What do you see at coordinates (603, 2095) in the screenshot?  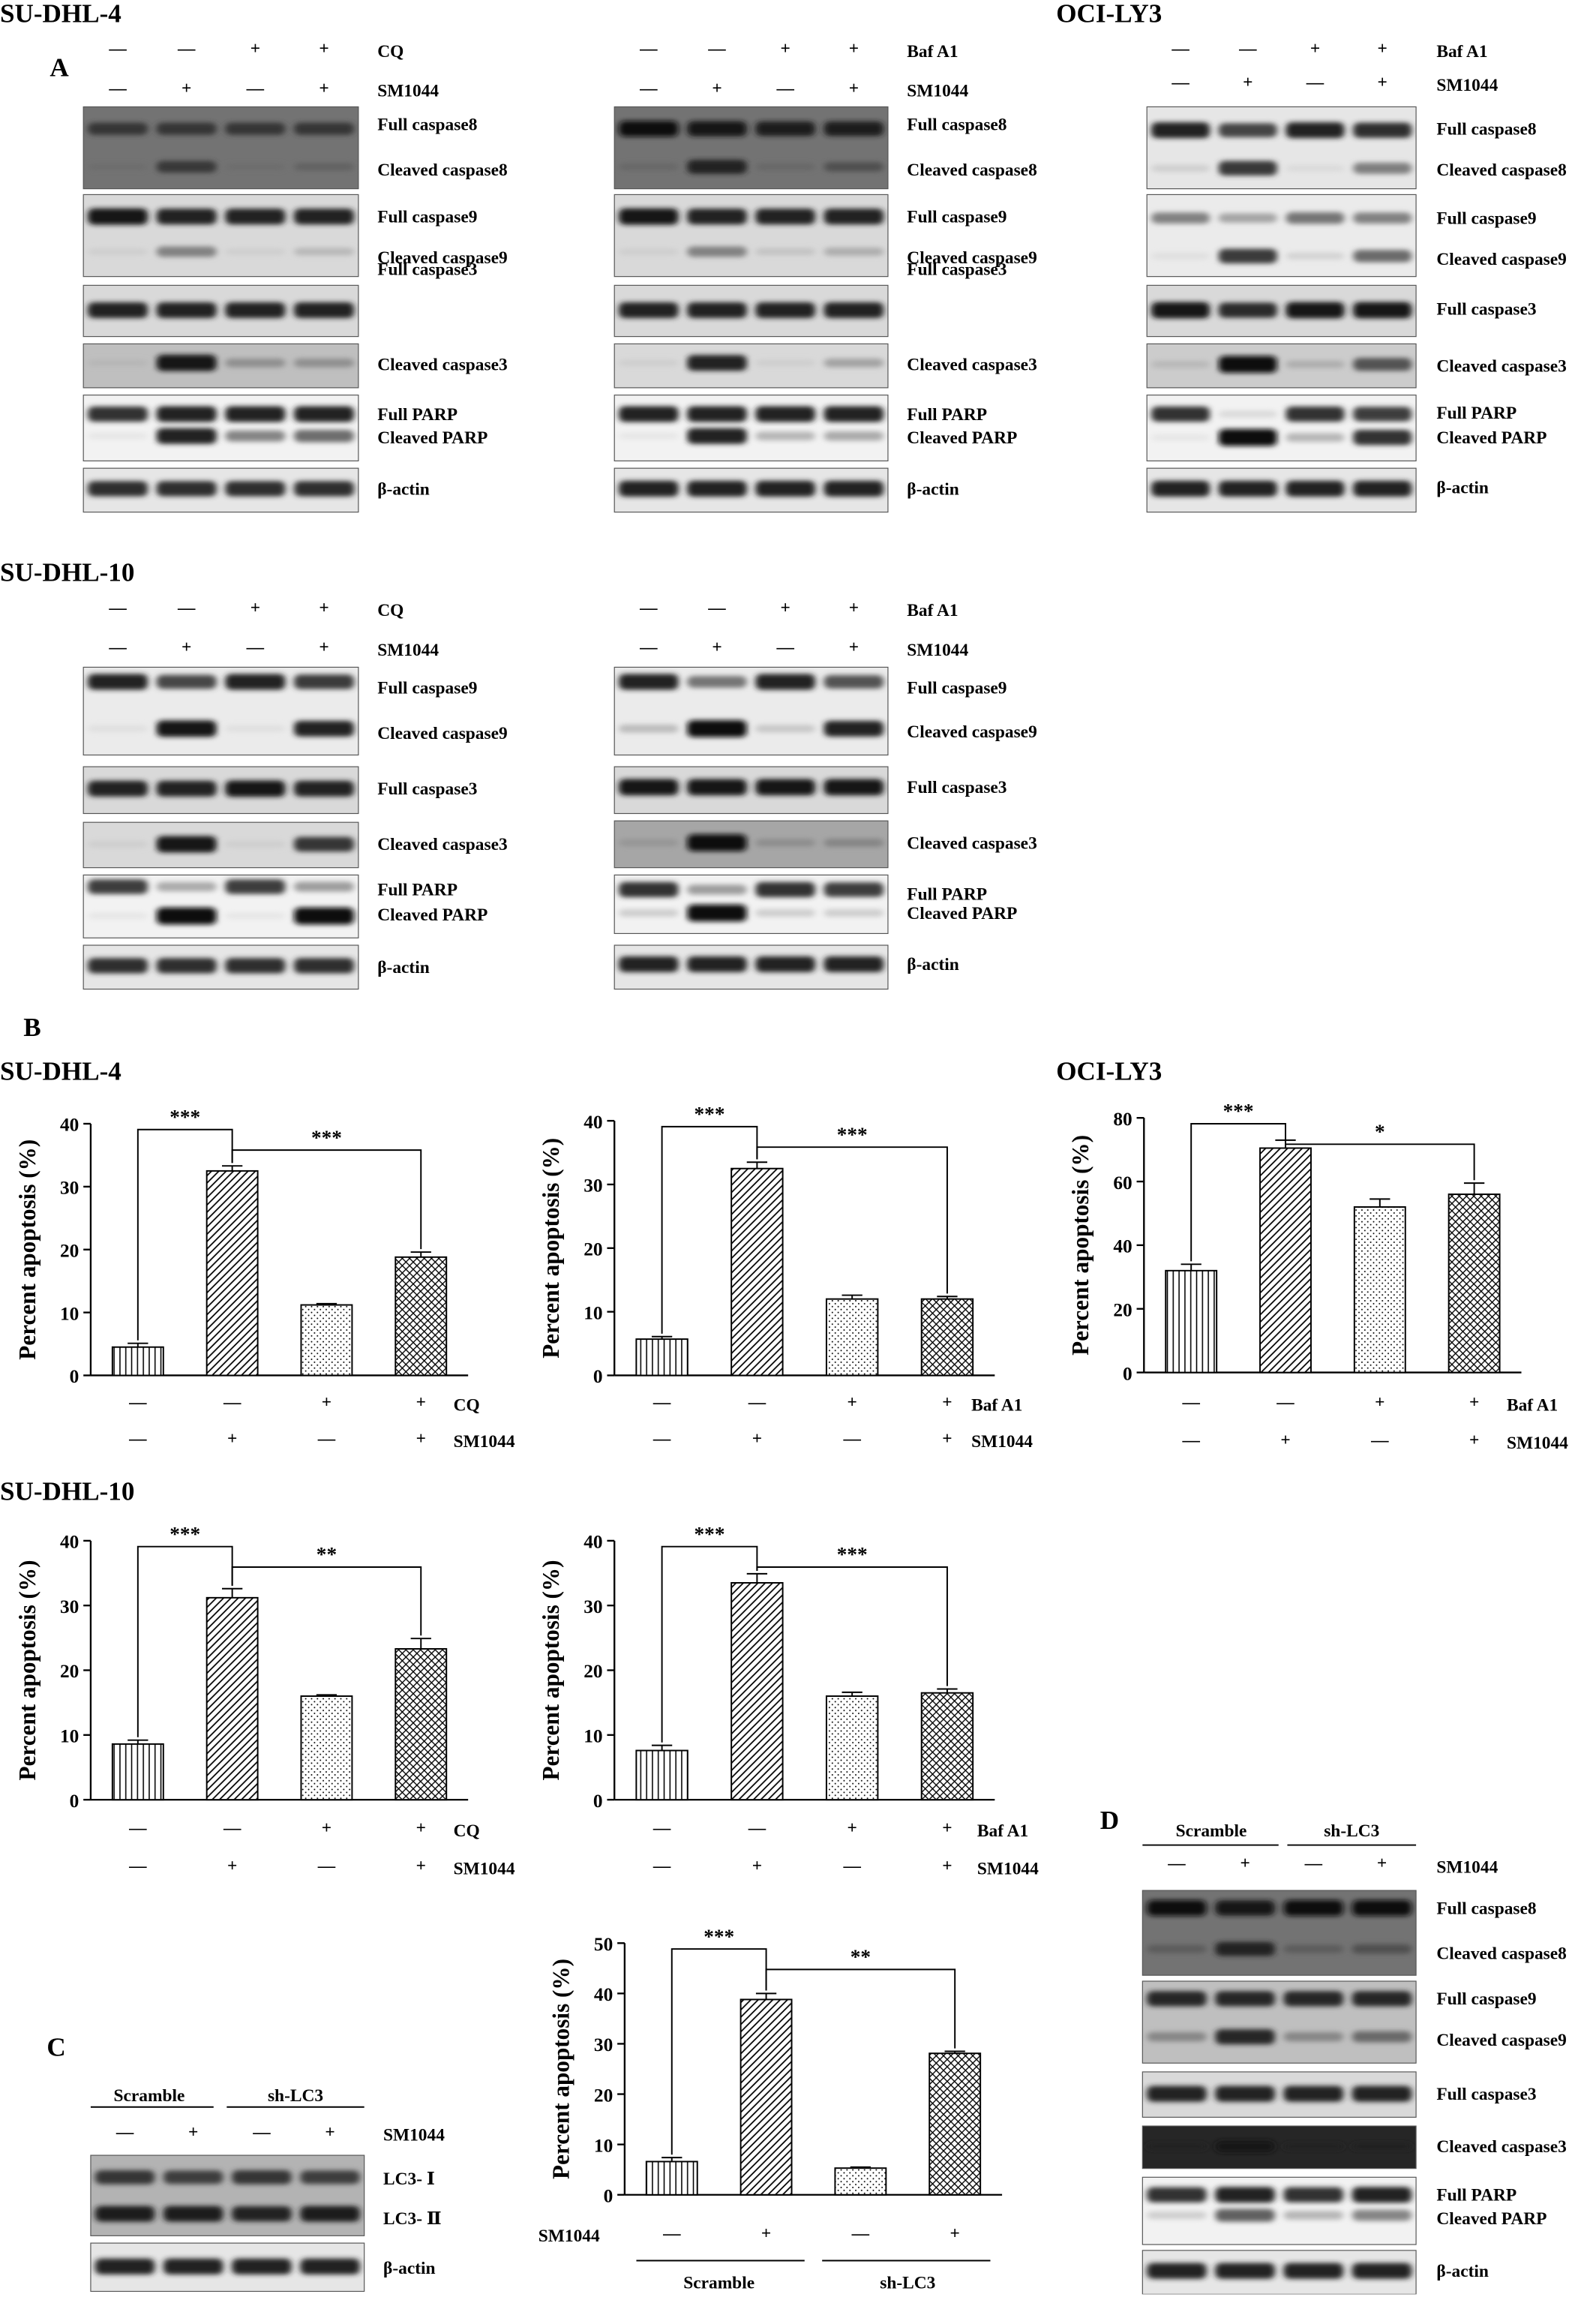 I see `y-tick-label: 20` at bounding box center [603, 2095].